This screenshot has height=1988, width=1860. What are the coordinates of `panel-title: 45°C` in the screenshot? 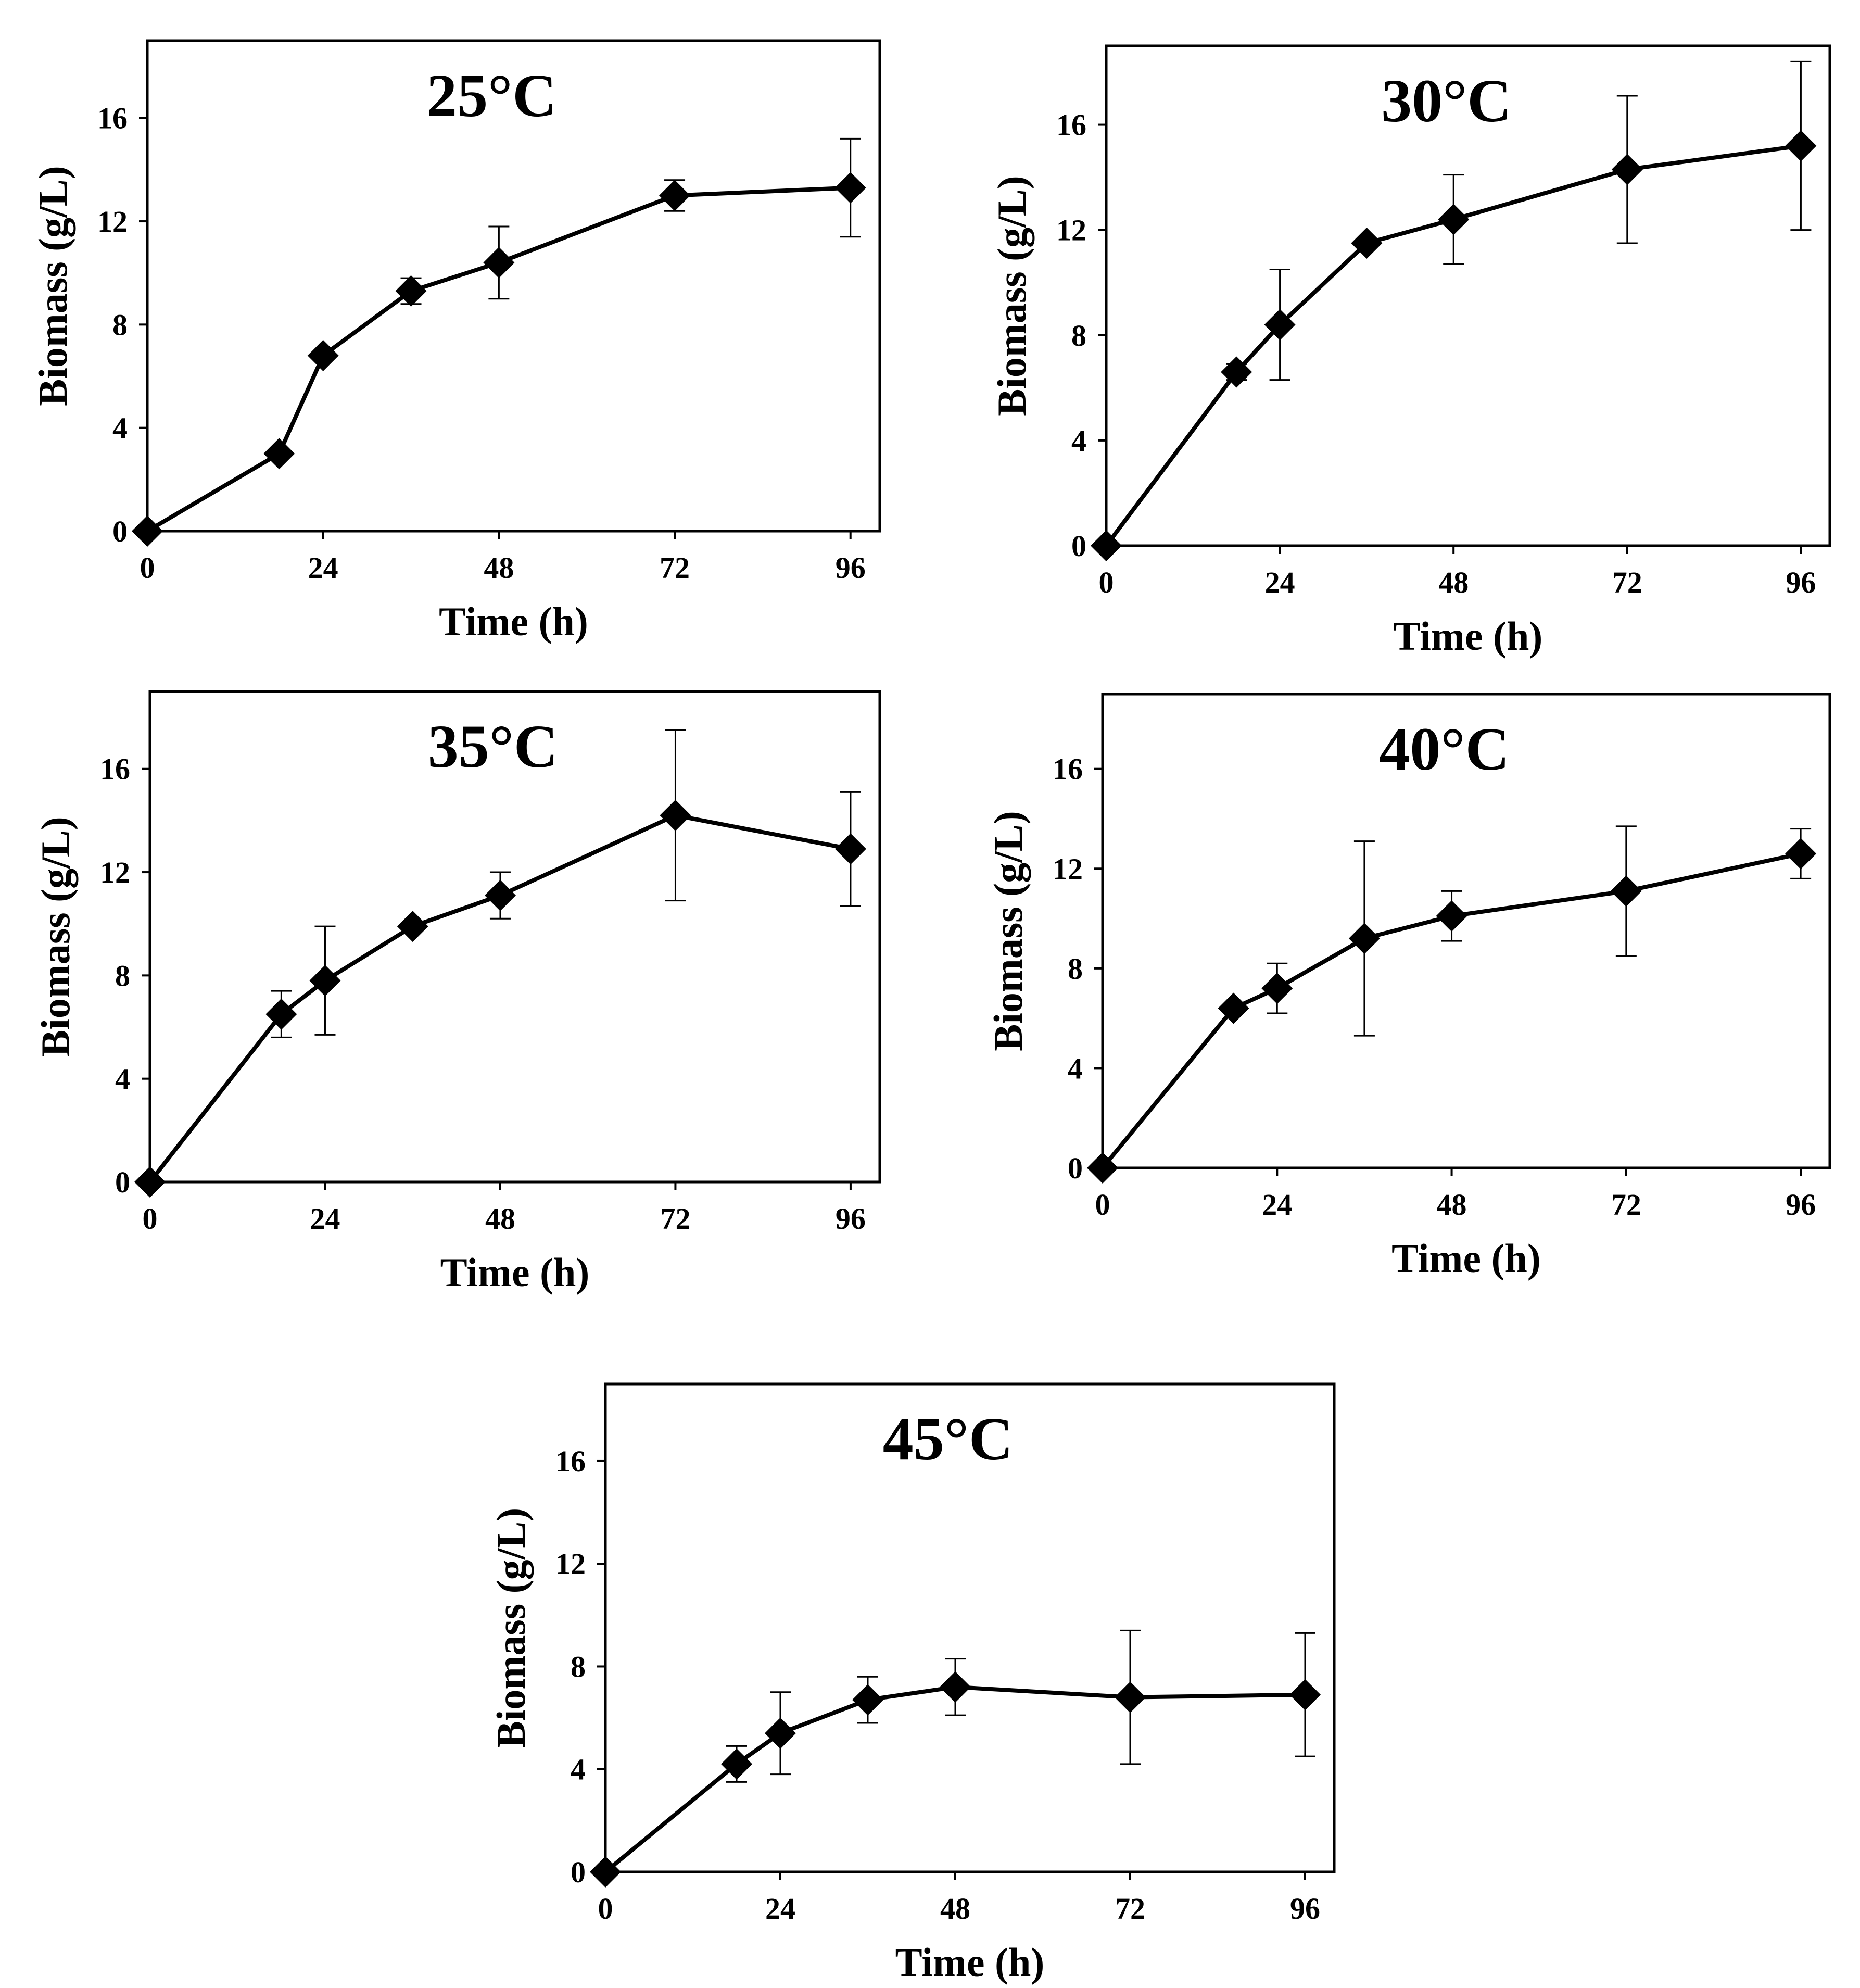 It's located at (948, 1439).